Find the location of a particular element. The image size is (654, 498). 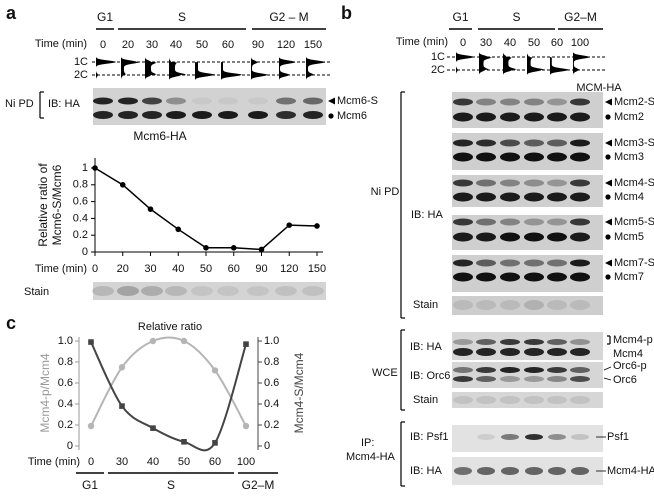

label: WCE is located at coordinates (385, 373).